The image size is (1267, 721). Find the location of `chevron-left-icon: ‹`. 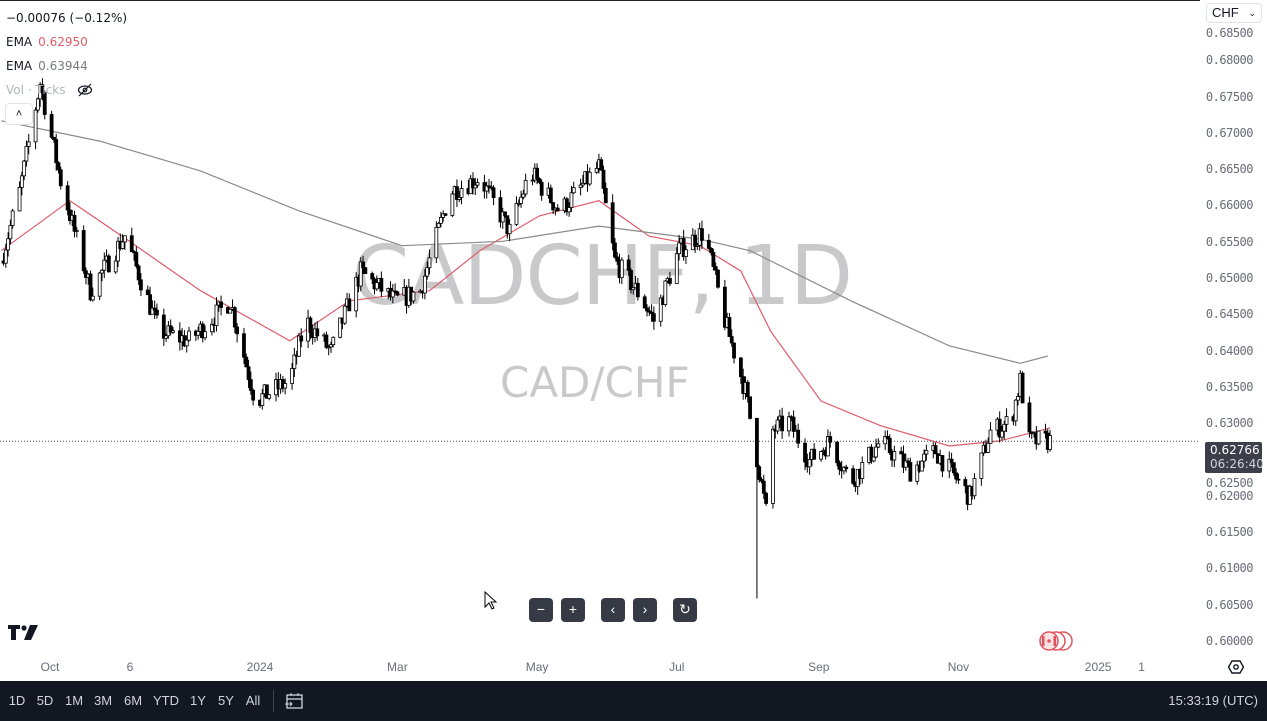

chevron-left-icon: ‹ is located at coordinates (613, 609).